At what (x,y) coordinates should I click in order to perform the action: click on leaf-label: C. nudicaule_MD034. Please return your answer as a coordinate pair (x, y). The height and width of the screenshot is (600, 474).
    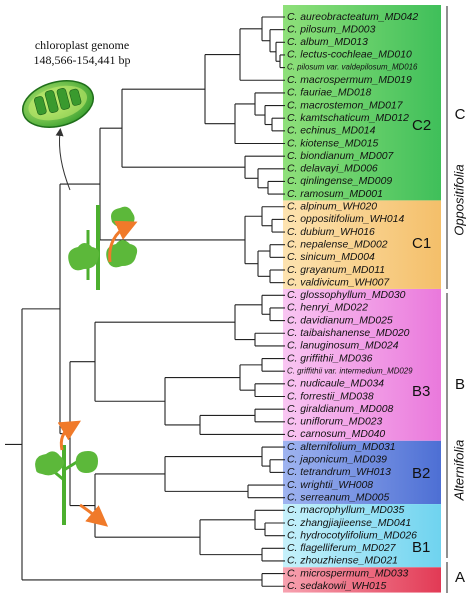
    Looking at the image, I should click on (335, 384).